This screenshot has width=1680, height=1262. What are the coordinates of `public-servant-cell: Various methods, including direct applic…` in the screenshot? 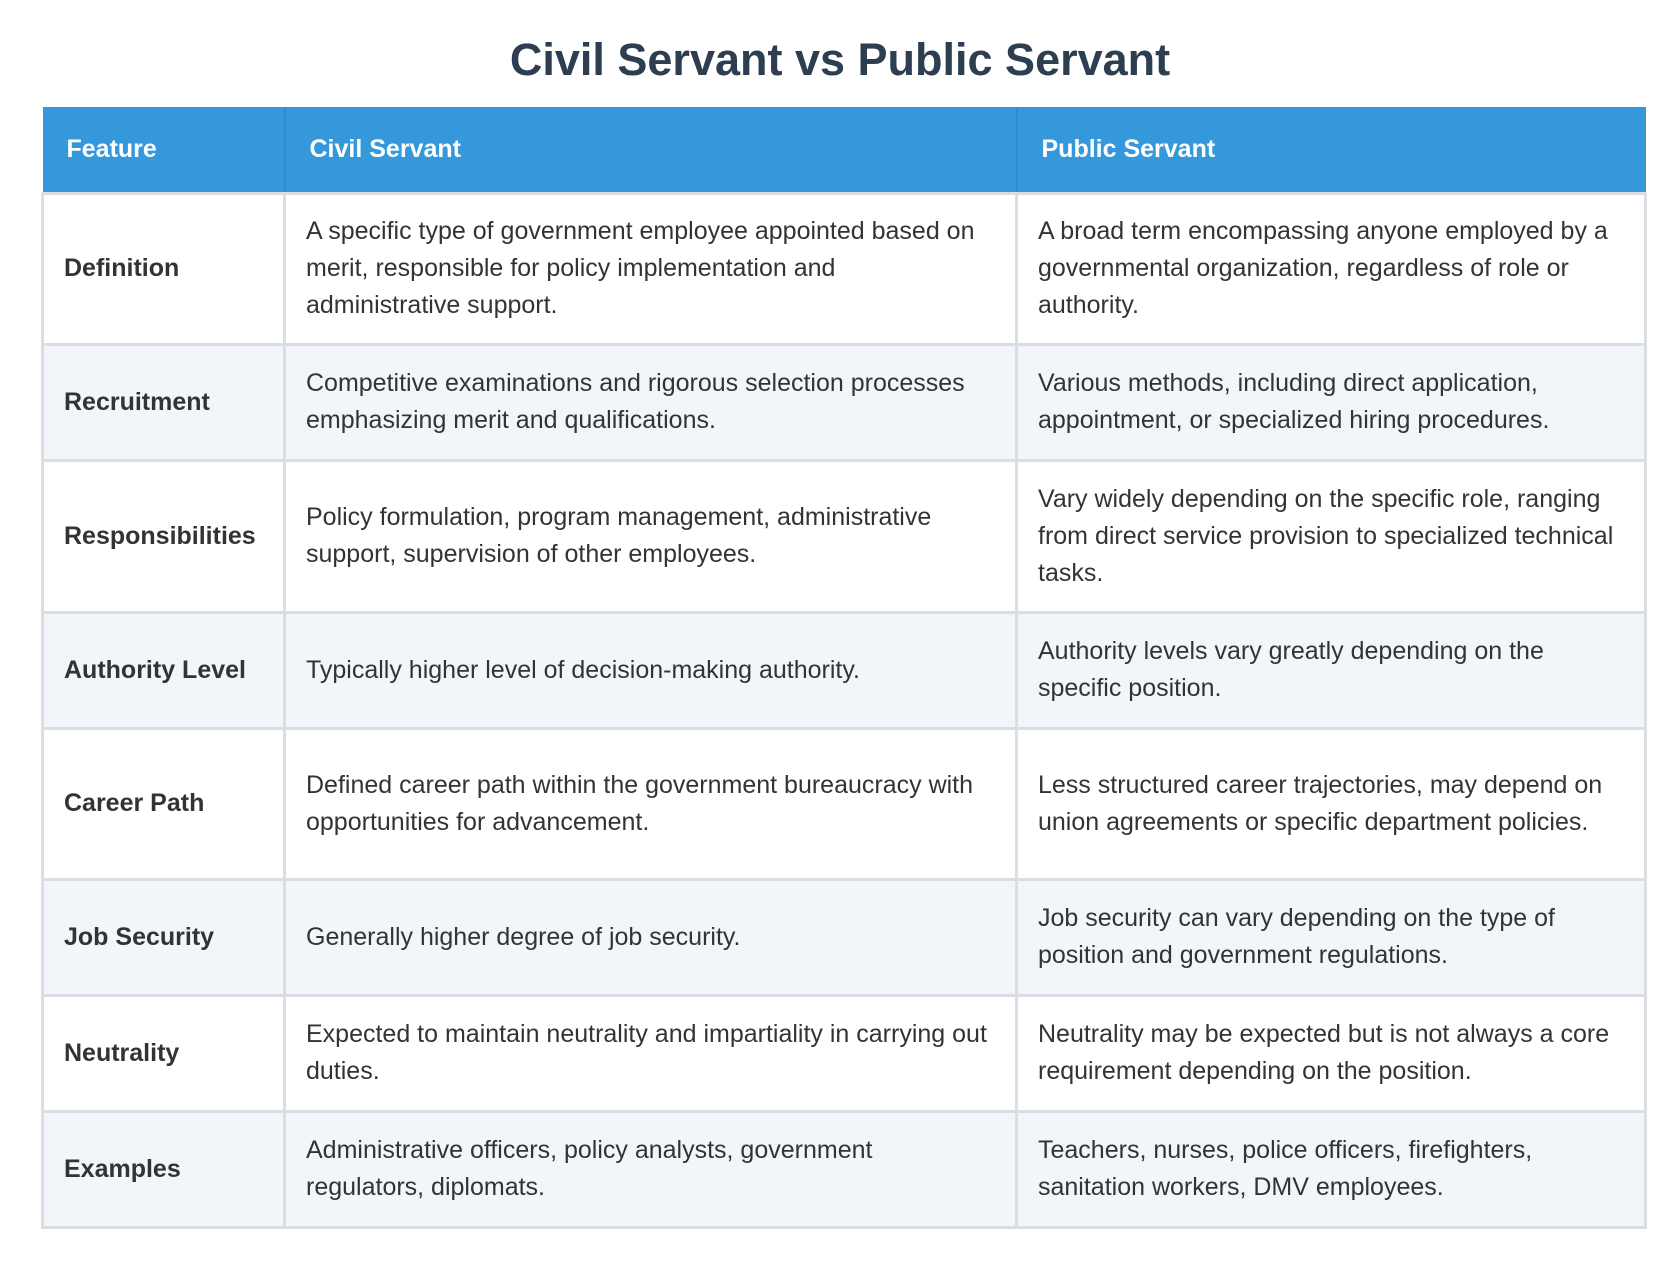 It's located at (1331, 402).